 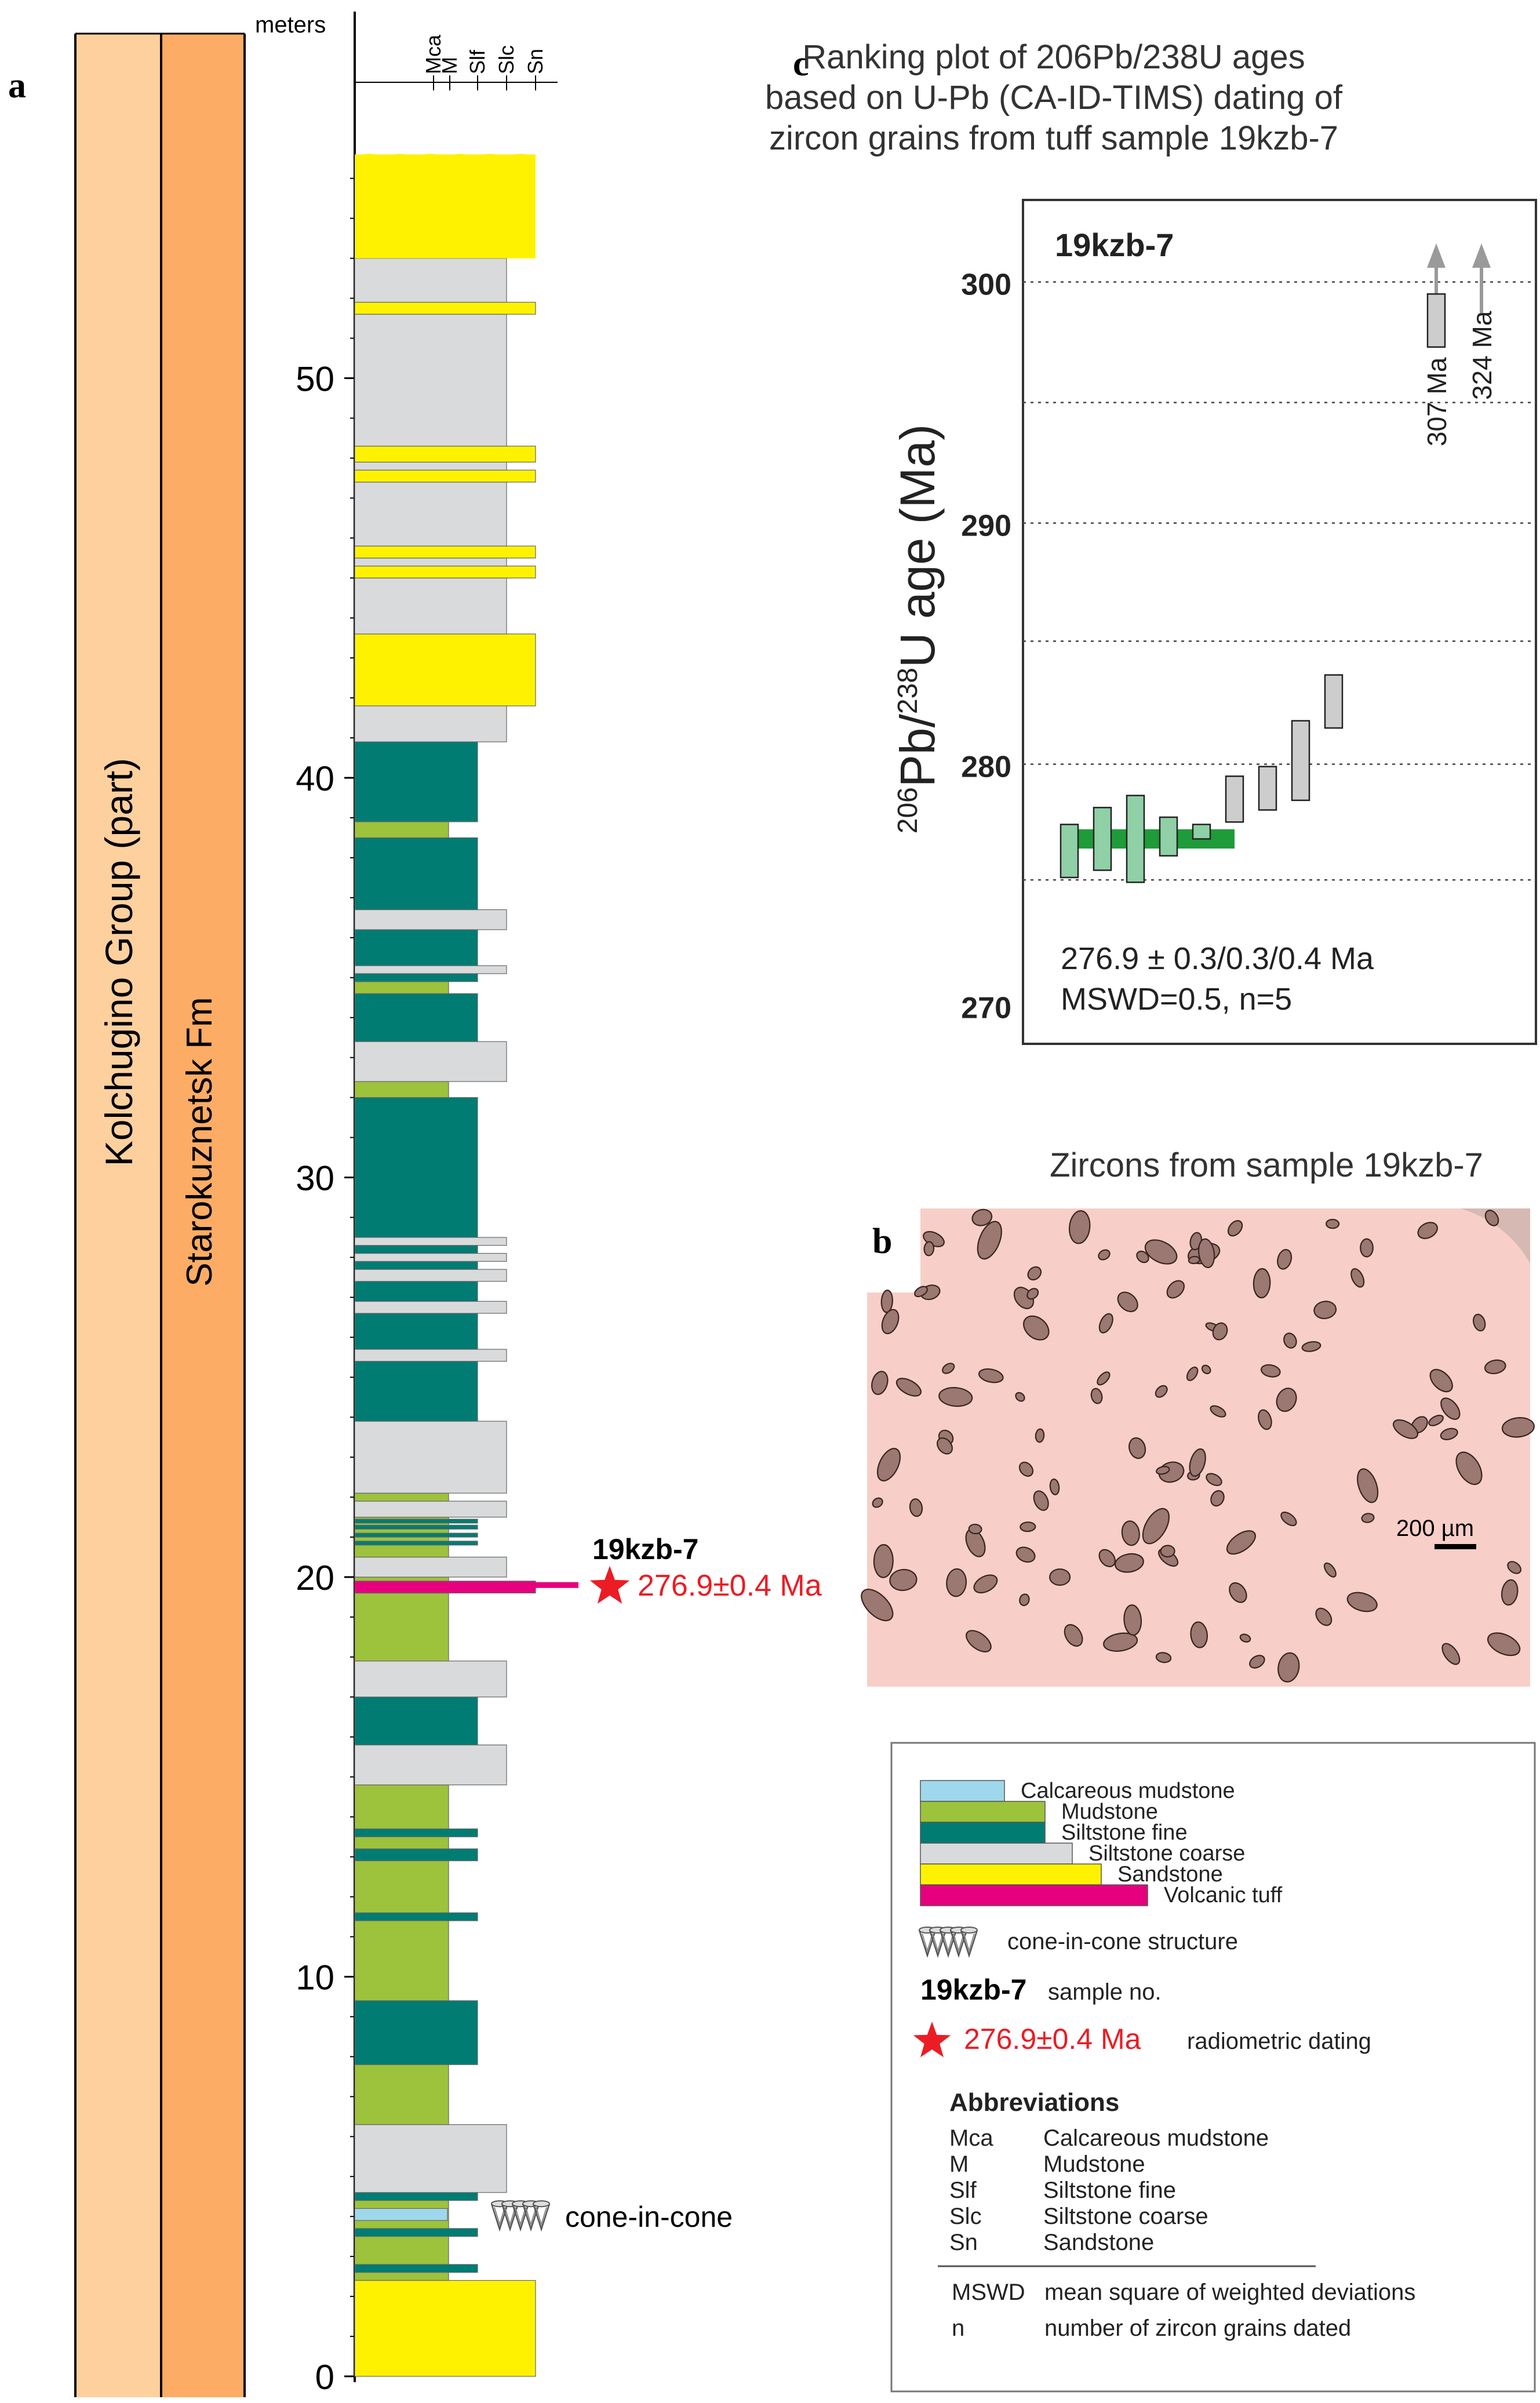 I want to click on eroded-top-sandstone, so click(x=445, y=160).